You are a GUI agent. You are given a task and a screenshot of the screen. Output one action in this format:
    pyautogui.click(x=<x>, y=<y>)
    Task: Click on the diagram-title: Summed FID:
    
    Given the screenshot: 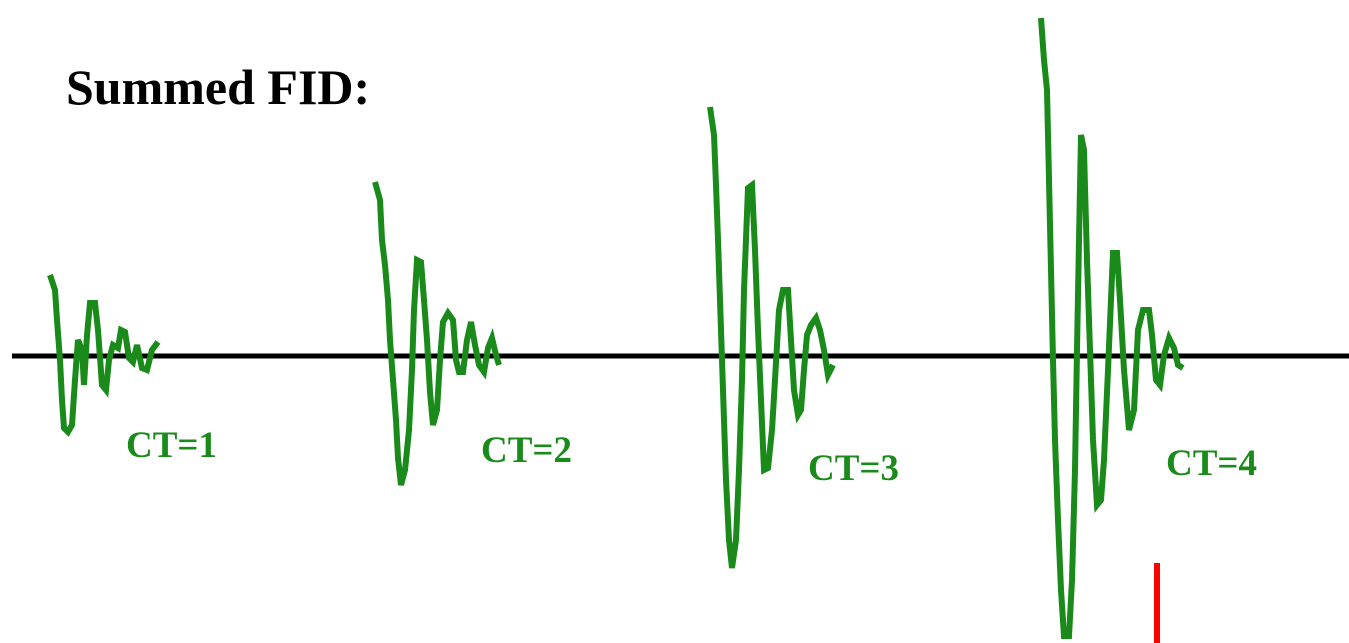 What is the action you would take?
    pyautogui.click(x=218, y=87)
    